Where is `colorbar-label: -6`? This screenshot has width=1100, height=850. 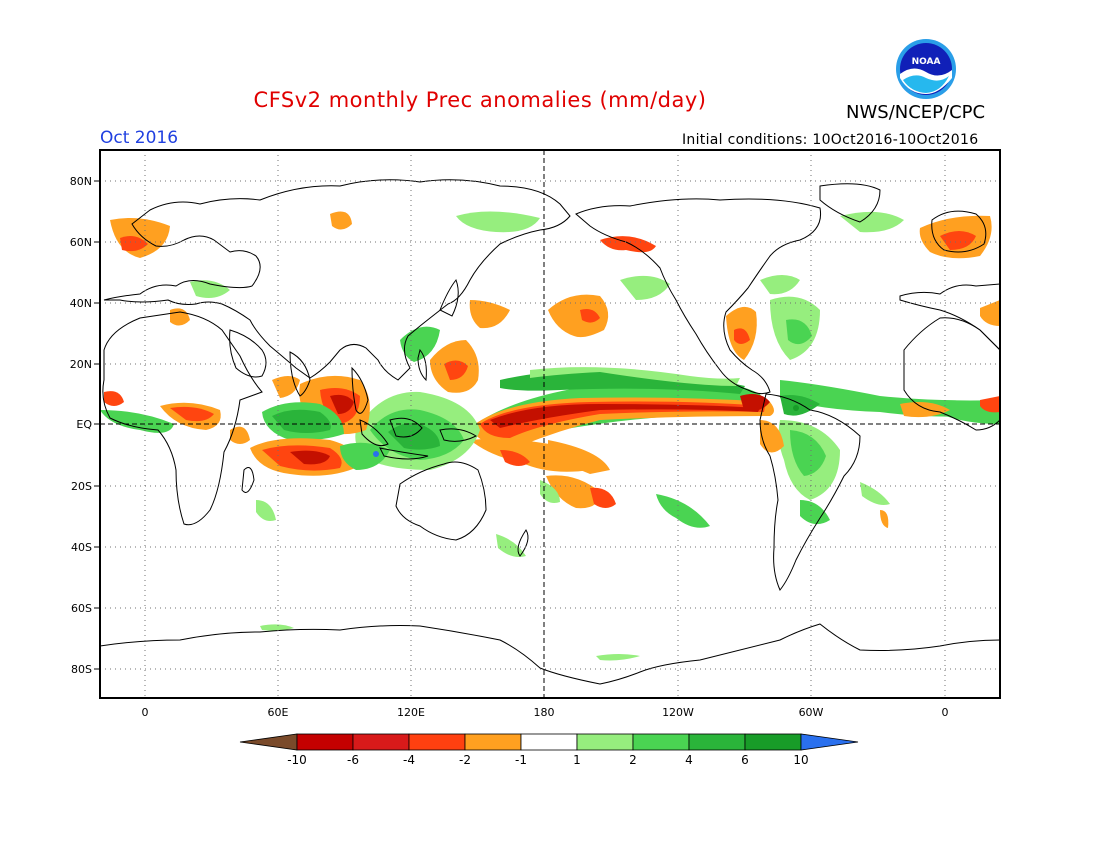
colorbar-label: -6 is located at coordinates (353, 760).